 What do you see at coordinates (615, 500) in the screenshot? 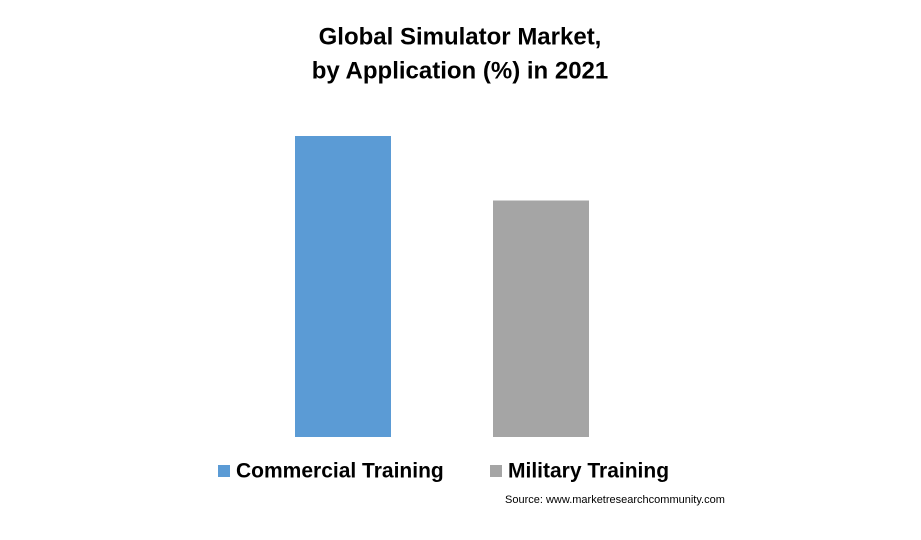
I see `source-note: Source: www.marketresearchcommunity.com` at bounding box center [615, 500].